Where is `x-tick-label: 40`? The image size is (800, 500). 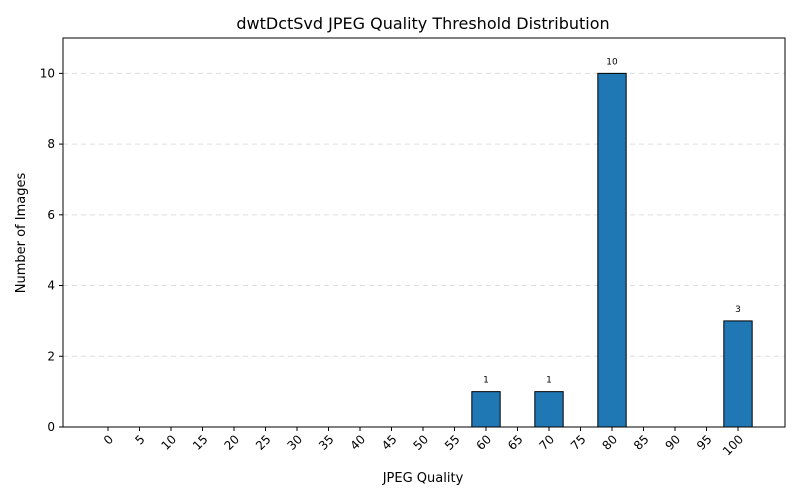 x-tick-label: 40 is located at coordinates (357, 442).